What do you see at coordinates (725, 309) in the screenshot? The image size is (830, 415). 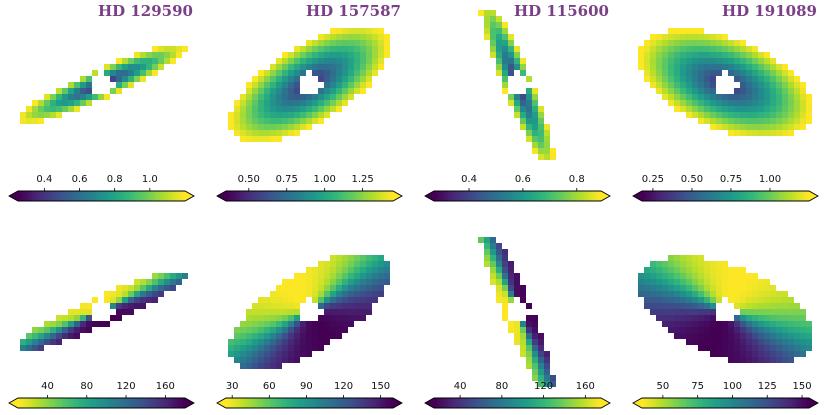 I see `disk-map` at bounding box center [725, 309].